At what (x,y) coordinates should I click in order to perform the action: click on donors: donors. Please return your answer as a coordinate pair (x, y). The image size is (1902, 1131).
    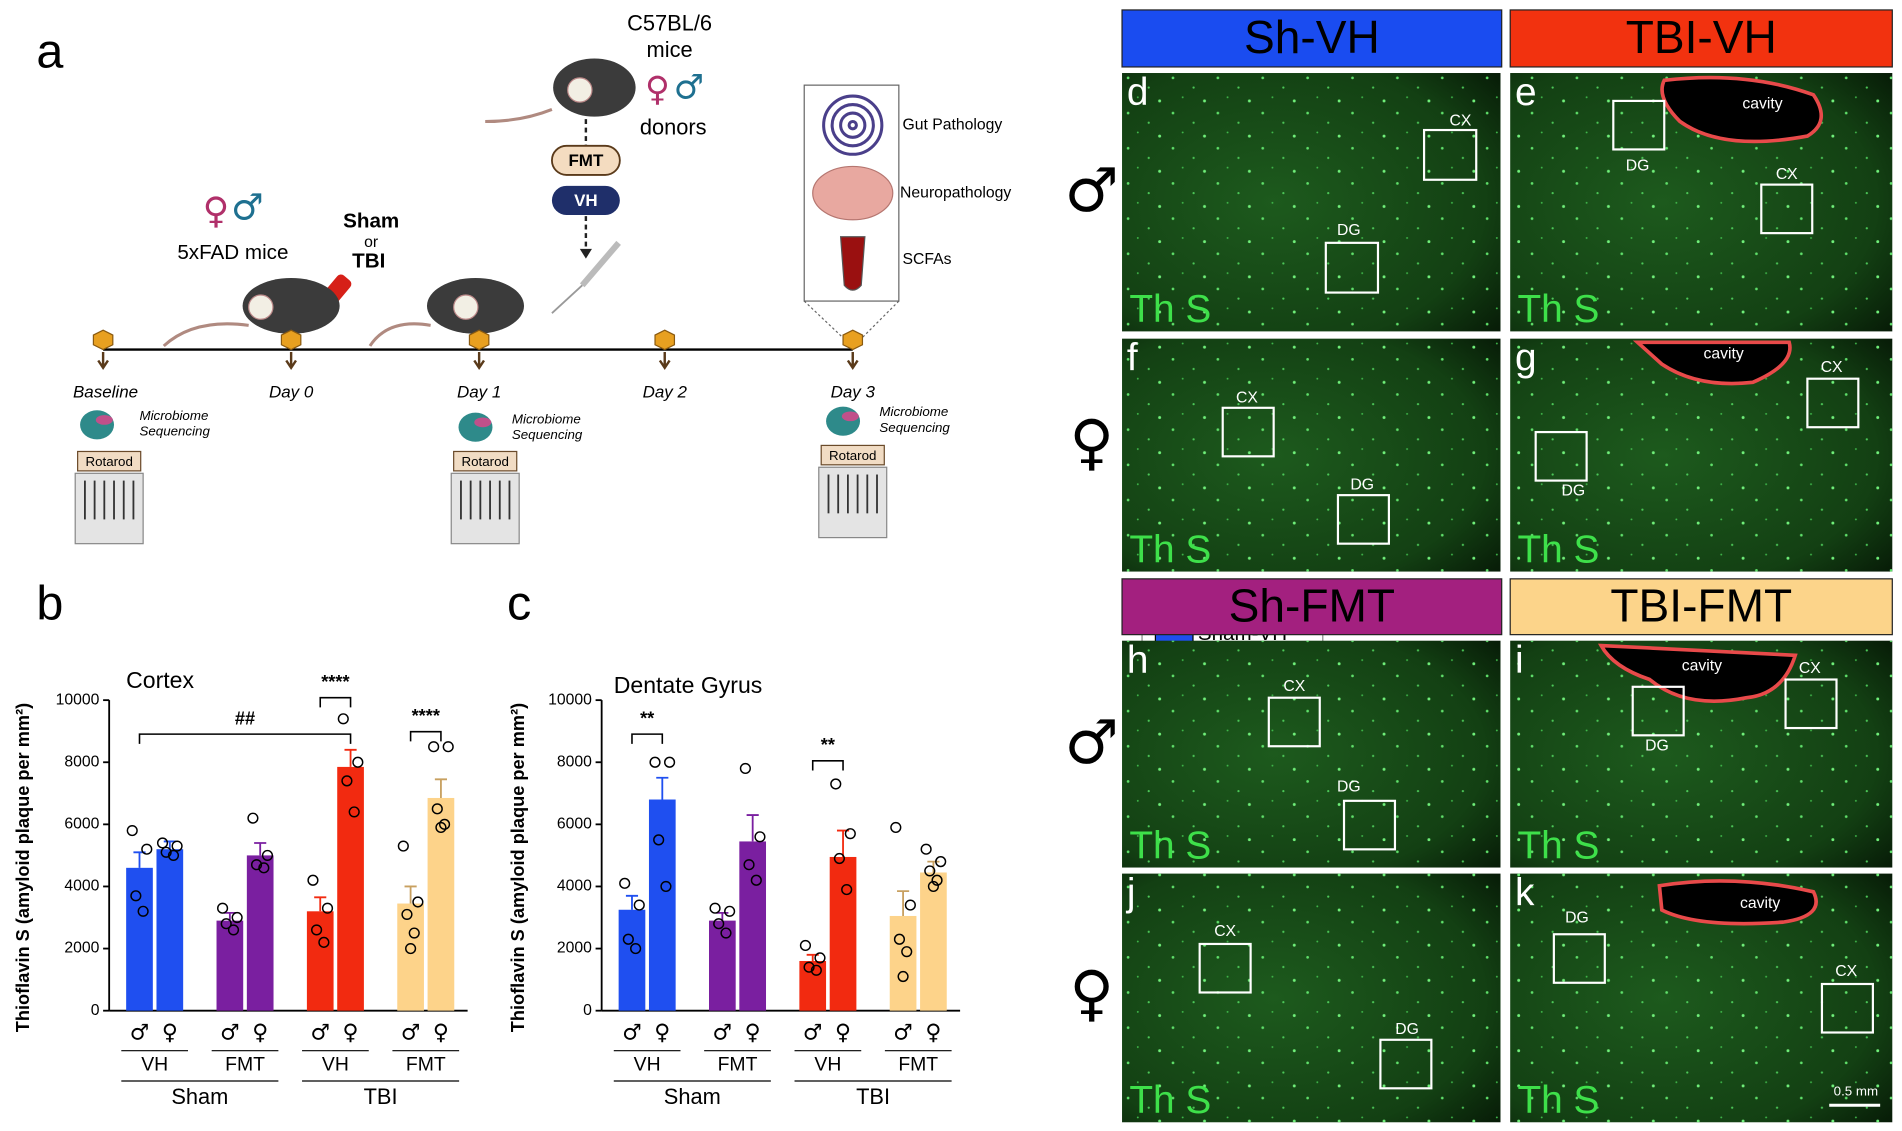
    Looking at the image, I should click on (673, 127).